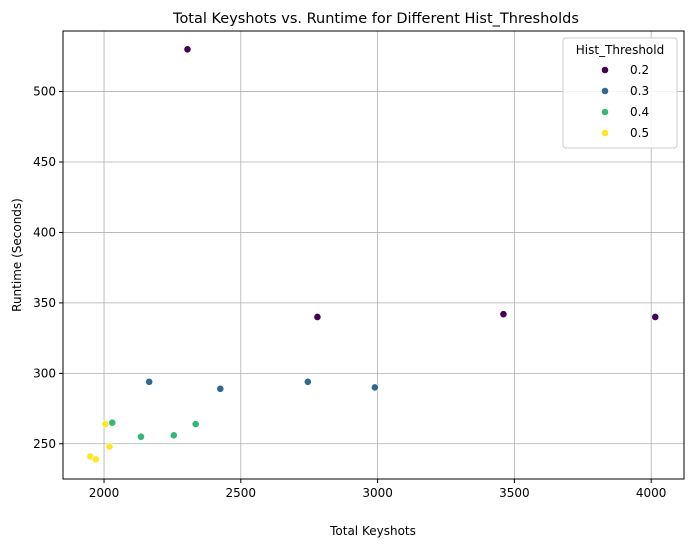 Image resolution: width=695 pixels, height=547 pixels. Describe the element at coordinates (44, 373) in the screenshot. I see `y-tick-label: 300` at that location.